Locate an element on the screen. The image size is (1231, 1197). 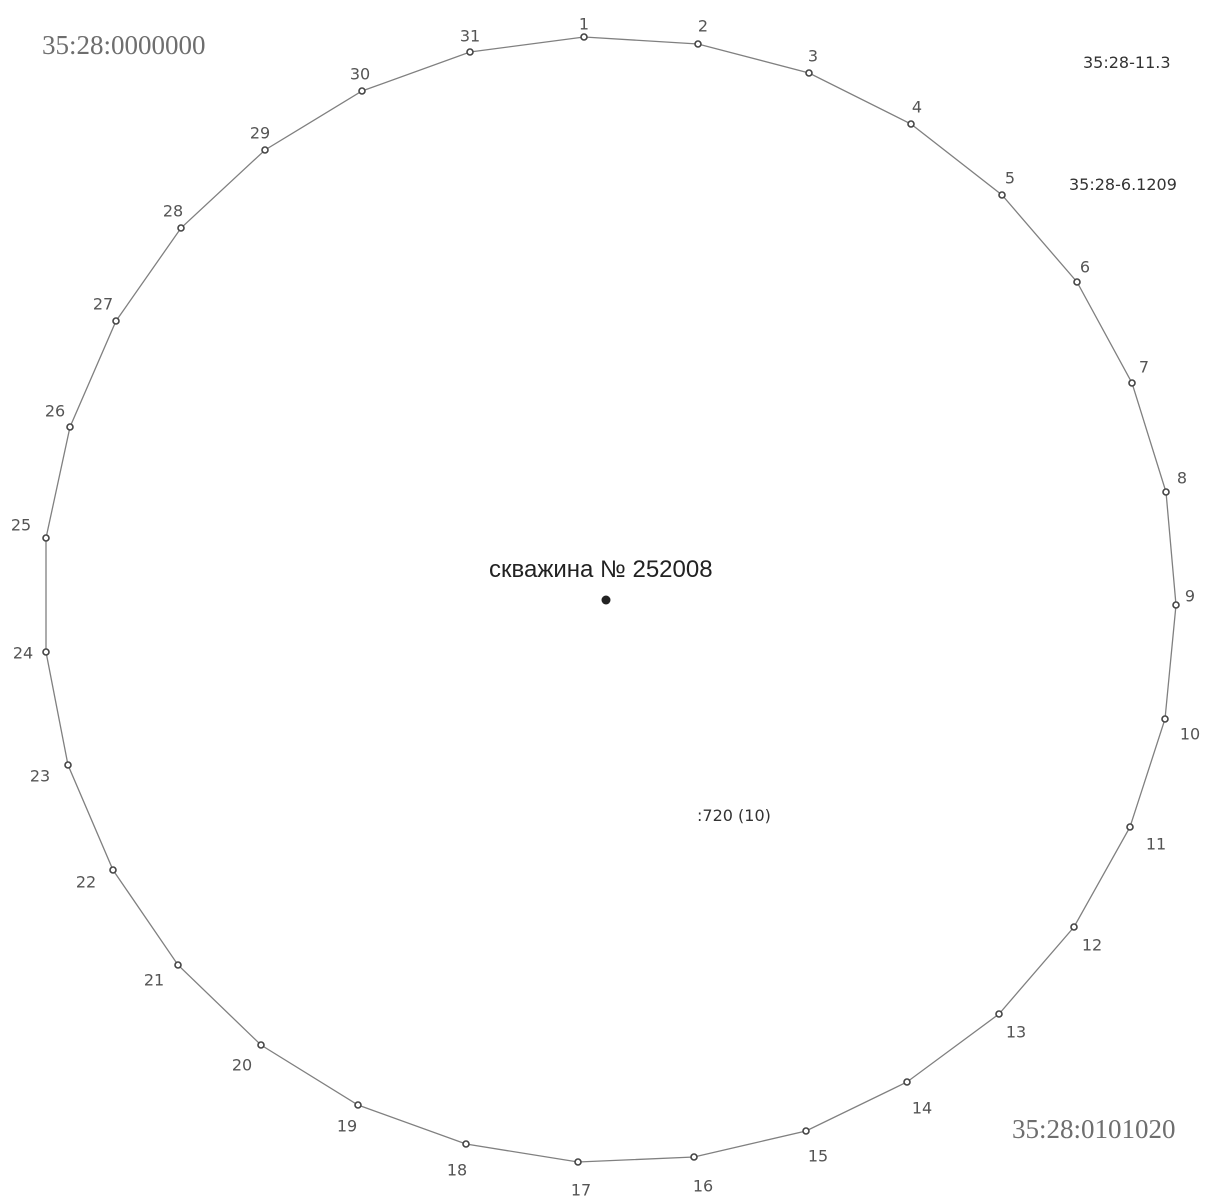
boundary-point-number-1: 1 is located at coordinates (584, 24).